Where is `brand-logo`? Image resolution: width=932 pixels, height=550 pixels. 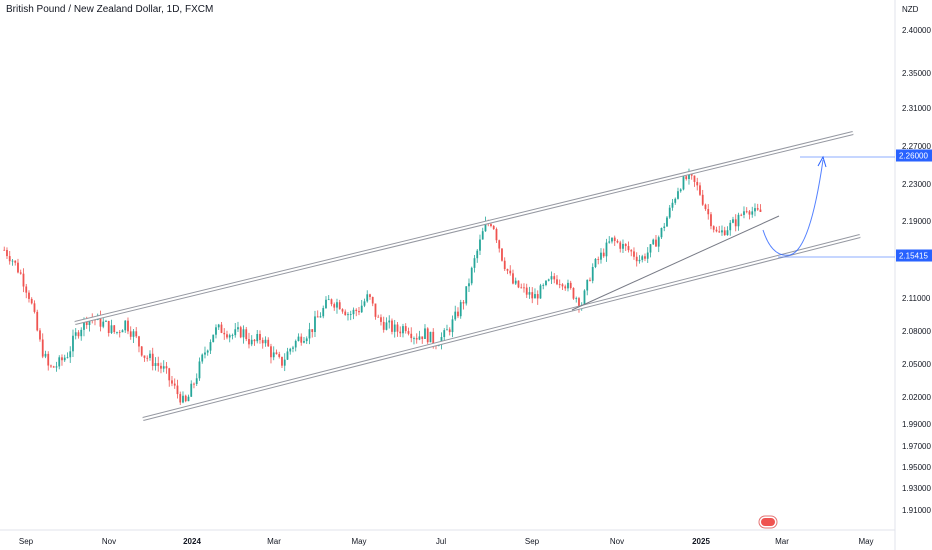
brand-logo is located at coordinates (768, 522).